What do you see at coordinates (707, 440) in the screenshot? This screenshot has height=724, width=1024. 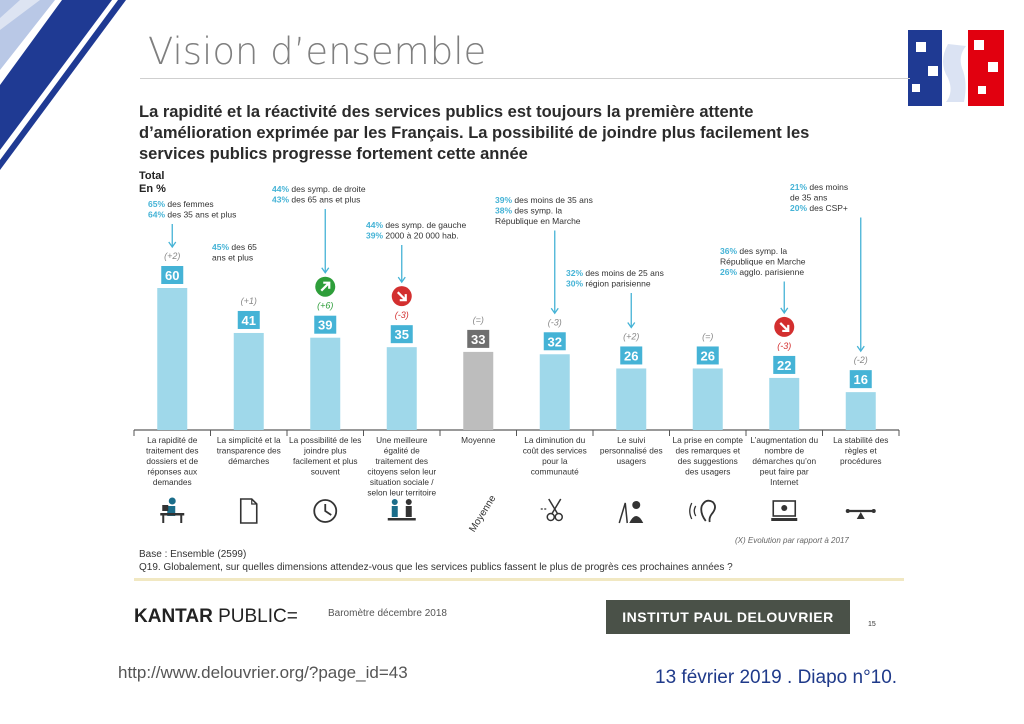 I see `category-label: La prise en compte` at bounding box center [707, 440].